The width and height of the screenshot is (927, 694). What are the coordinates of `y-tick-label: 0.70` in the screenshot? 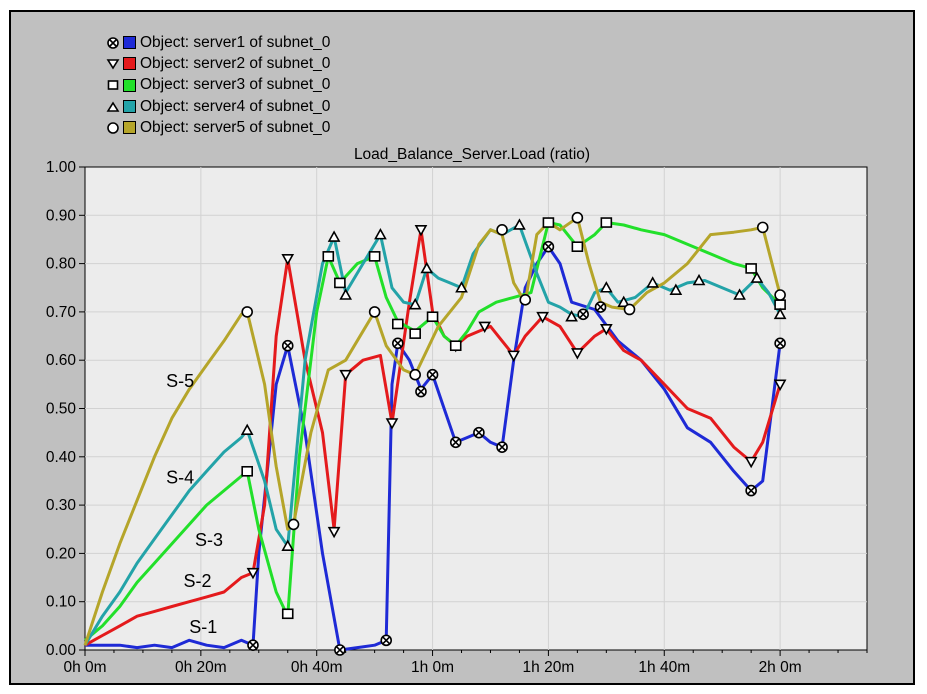 It's located at (61, 312).